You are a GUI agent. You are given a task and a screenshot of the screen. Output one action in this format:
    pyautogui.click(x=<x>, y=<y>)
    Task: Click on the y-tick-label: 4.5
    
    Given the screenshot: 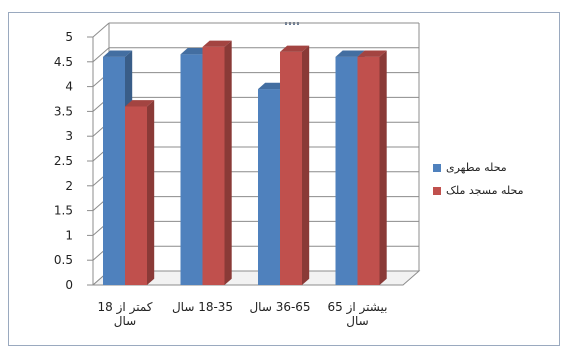 What is the action you would take?
    pyautogui.click(x=63, y=62)
    